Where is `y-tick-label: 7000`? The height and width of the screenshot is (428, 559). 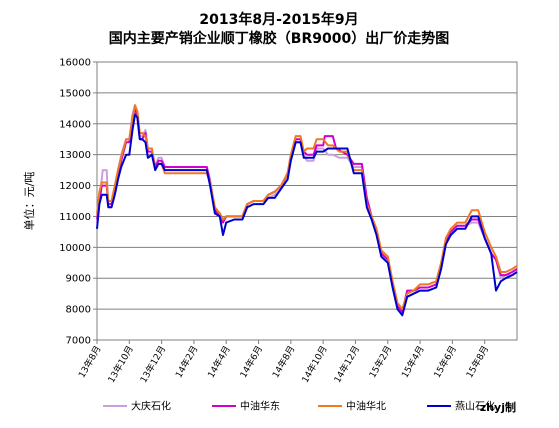 y-tick-label: 7000 is located at coordinates (78, 341).